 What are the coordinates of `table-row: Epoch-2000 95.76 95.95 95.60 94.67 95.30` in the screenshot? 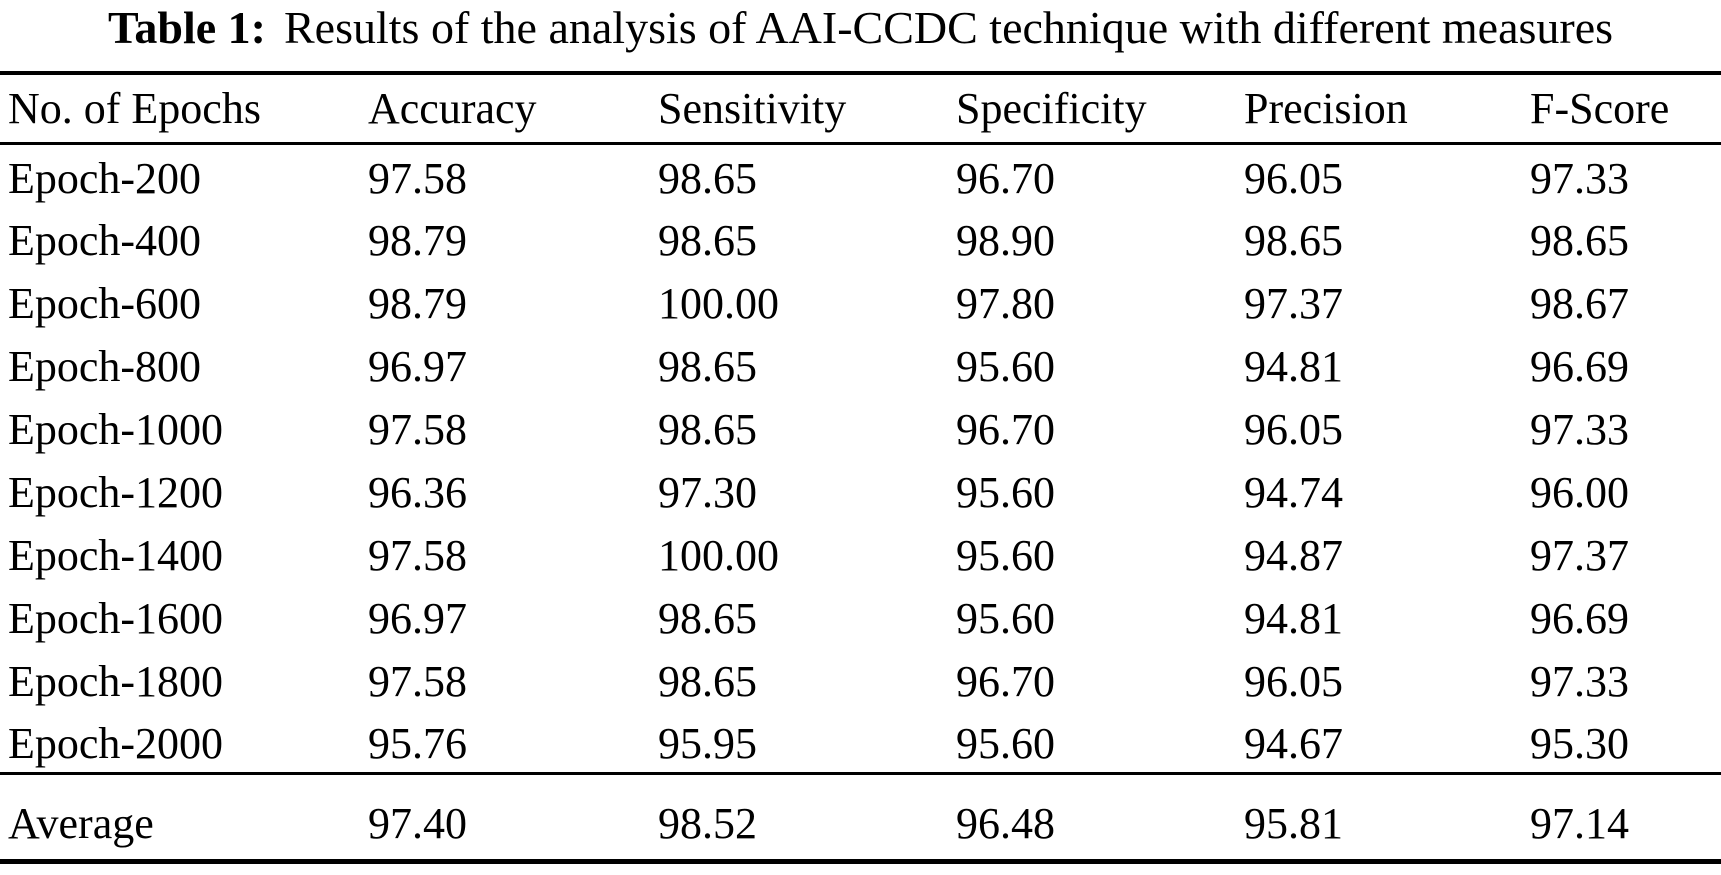 It's located at (860, 741).